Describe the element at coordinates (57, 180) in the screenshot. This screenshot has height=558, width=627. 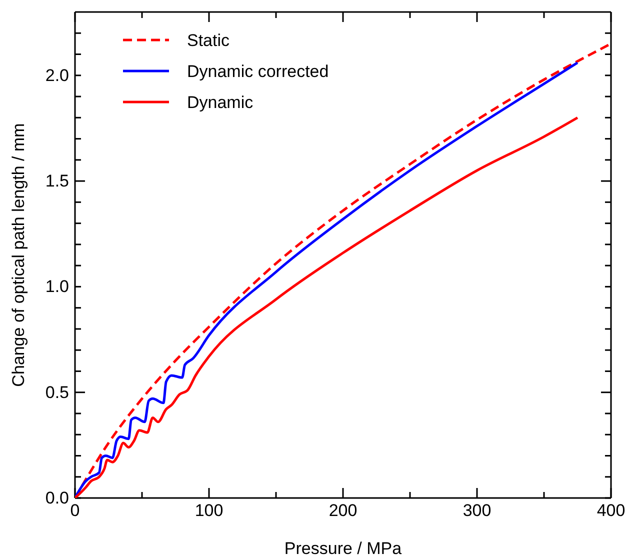
I see `y-tick-label: 1.5` at that location.